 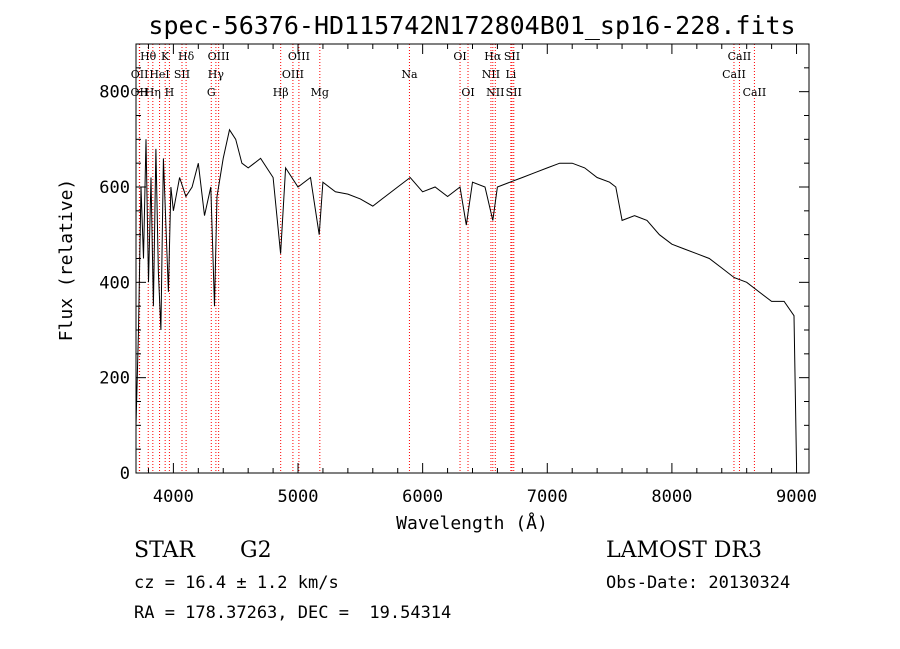 What do you see at coordinates (293, 613) in the screenshot?
I see `coordinates-text: RA = 178.37263, DEC = 19.54314` at bounding box center [293, 613].